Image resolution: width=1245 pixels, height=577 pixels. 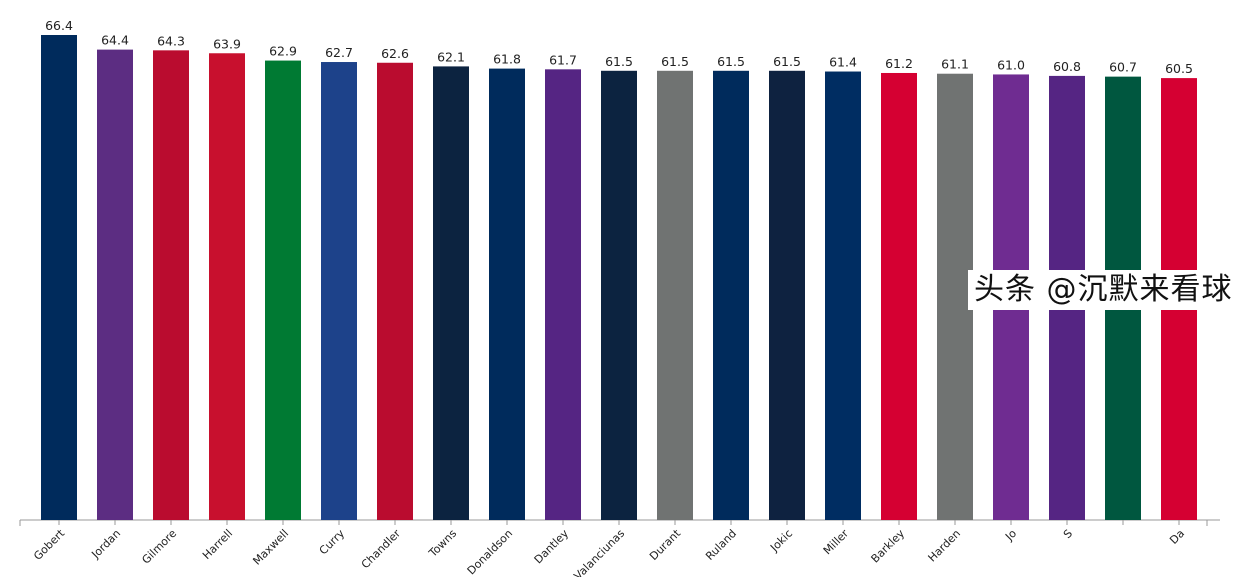 What do you see at coordinates (552, 547) in the screenshot?
I see `tick-label: Dantley` at bounding box center [552, 547].